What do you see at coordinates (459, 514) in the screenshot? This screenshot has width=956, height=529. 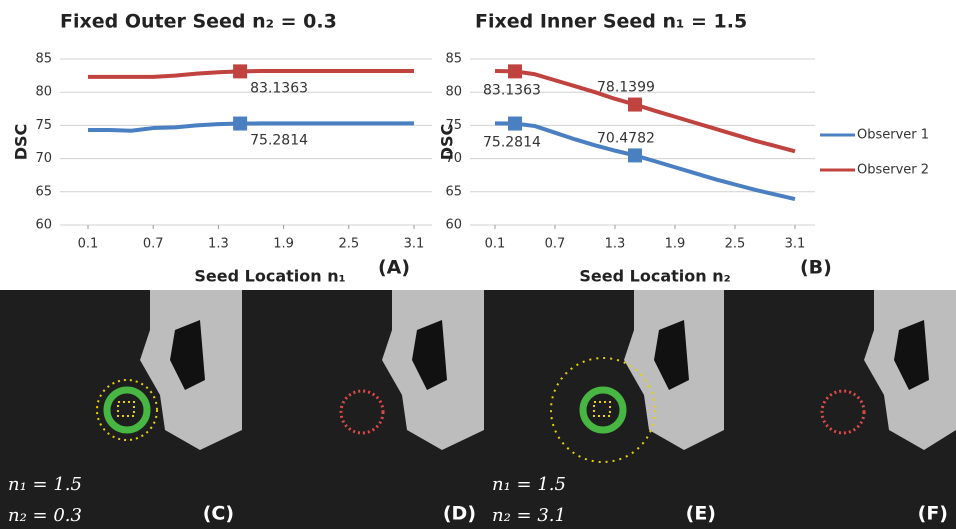 I see `panel-label: (D)` at bounding box center [459, 514].